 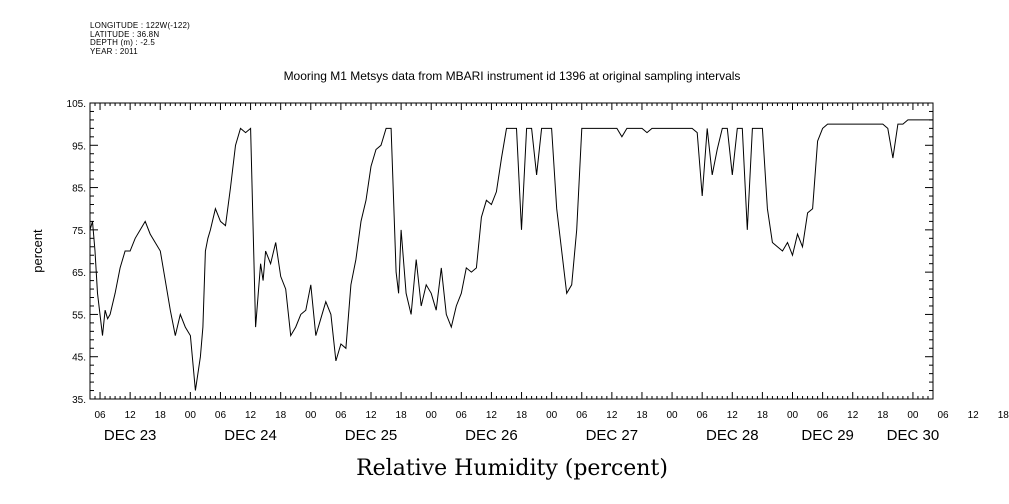 I want to click on date-label: DEC 24, so click(x=250, y=435).